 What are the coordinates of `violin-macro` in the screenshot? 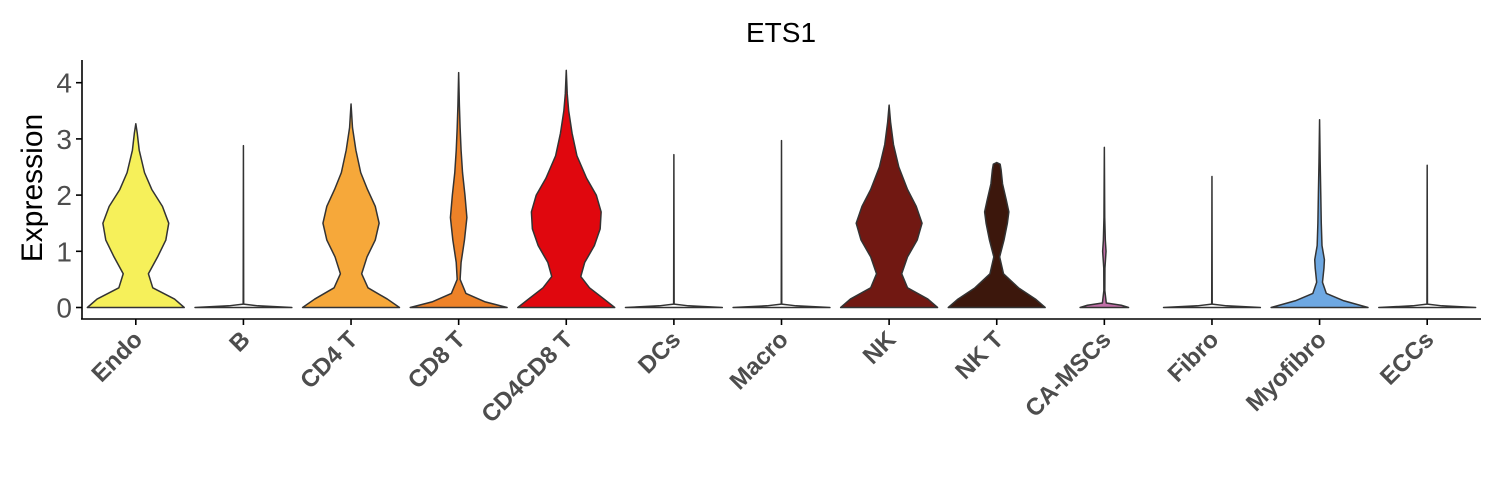 It's located at (781, 224).